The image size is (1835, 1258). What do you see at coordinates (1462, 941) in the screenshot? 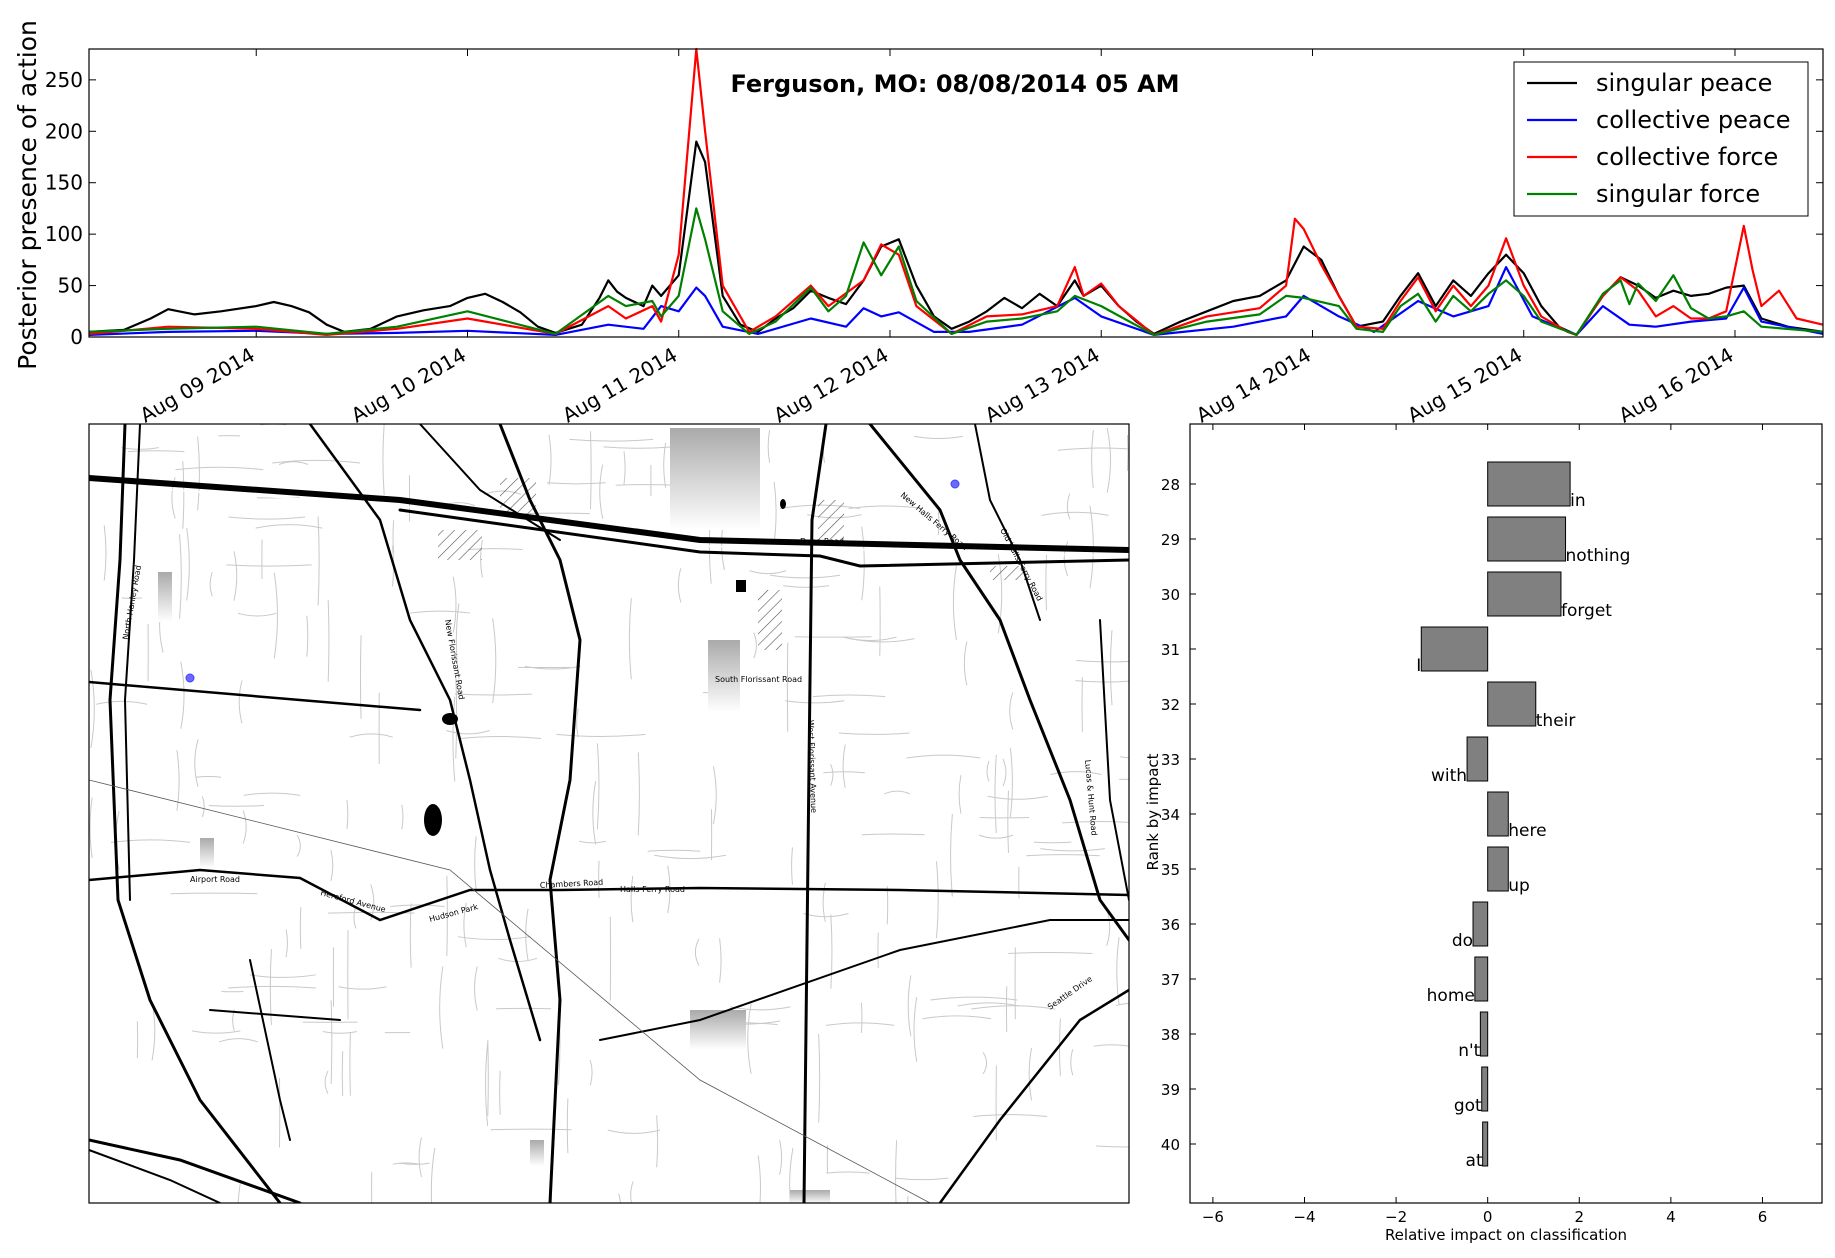
I see `bar-word-label: do` at bounding box center [1462, 941].